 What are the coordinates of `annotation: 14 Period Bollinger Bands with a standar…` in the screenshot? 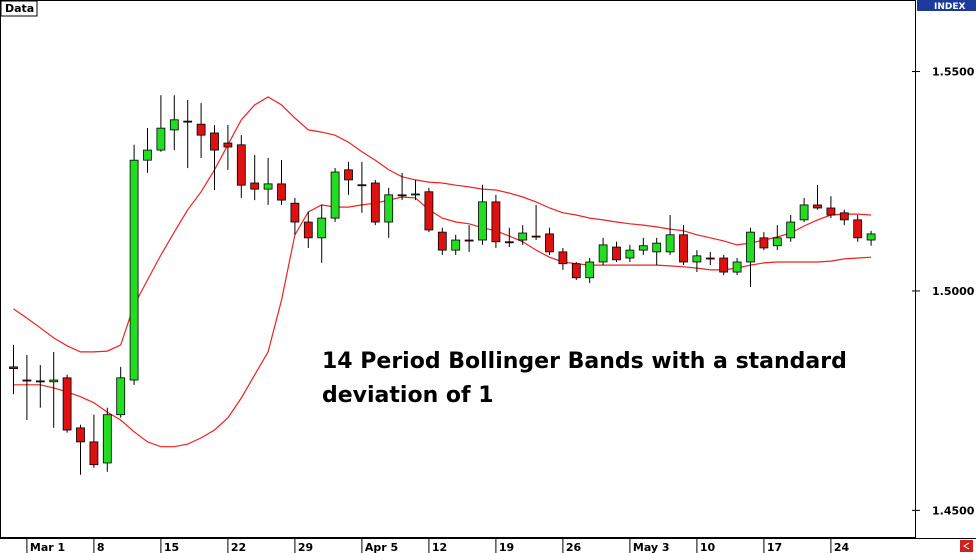 It's located at (584, 378).